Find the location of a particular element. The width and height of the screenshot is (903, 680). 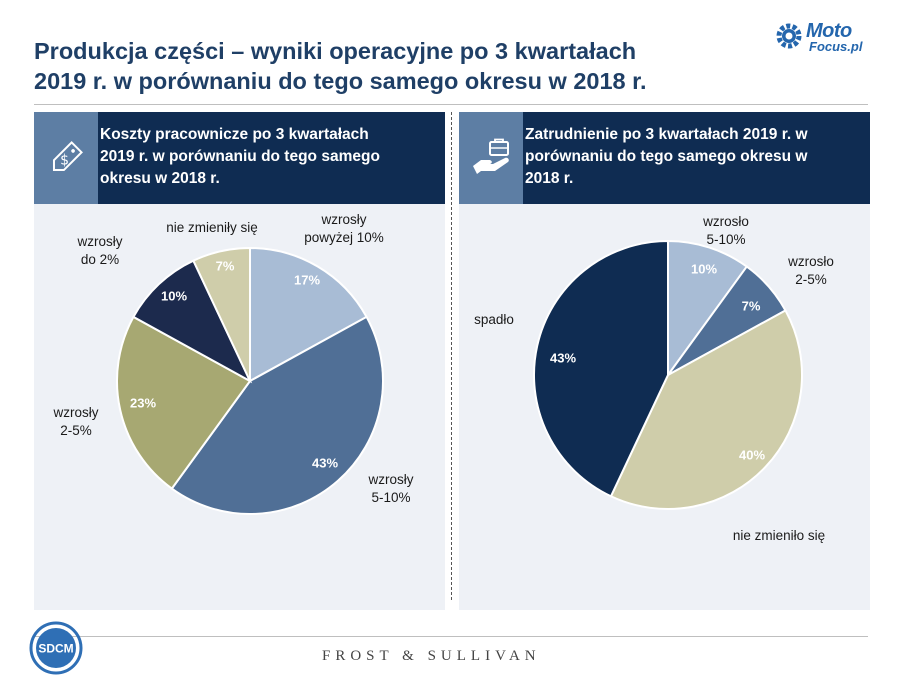

motofocus-logo: Moto Focus.pl is located at coordinates (826, 38).